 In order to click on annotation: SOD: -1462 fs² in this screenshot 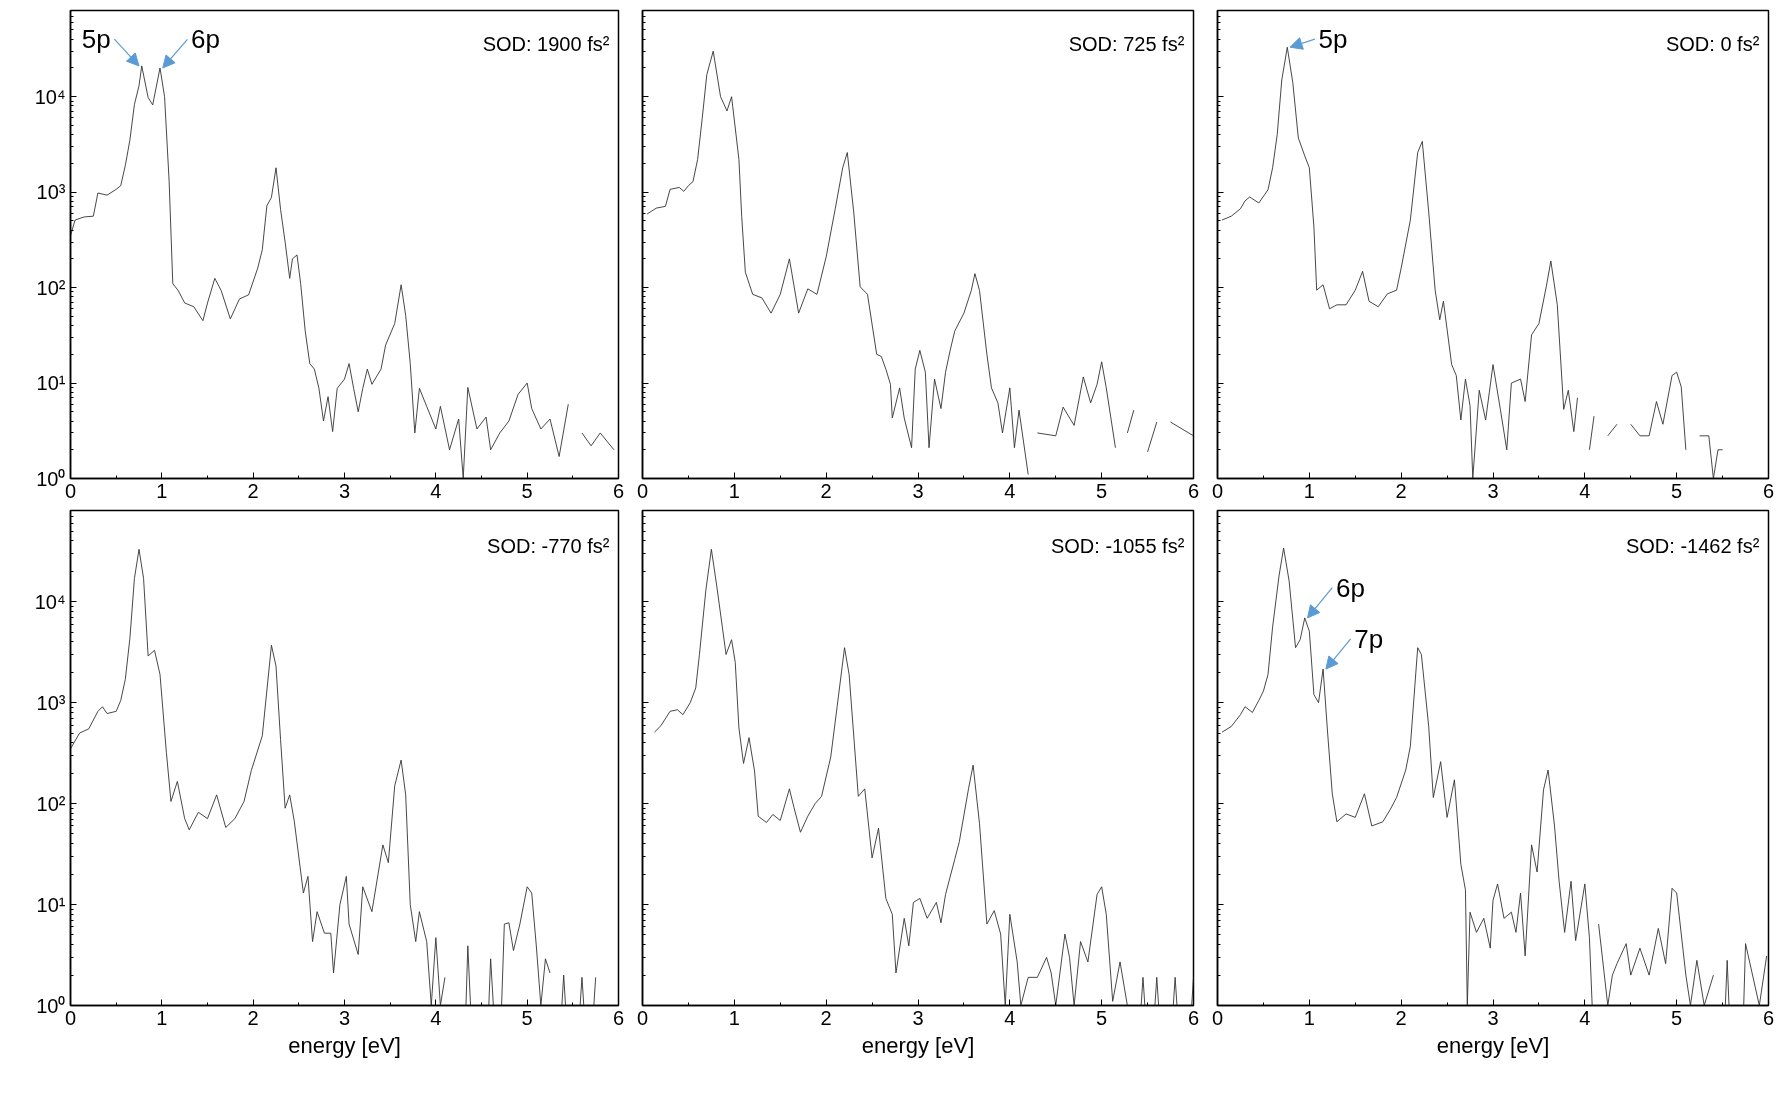, I will do `click(1692, 545)`.